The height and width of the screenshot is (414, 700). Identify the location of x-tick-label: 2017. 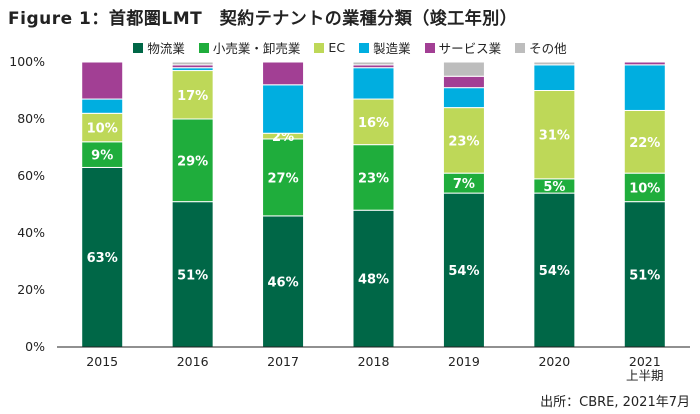
(283, 361).